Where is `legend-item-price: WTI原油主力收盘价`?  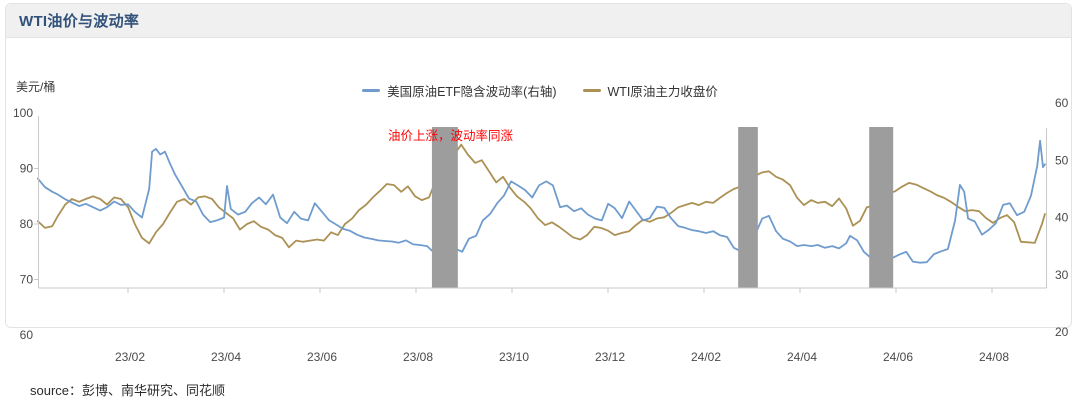
legend-item-price: WTI原油主力收盘价 is located at coordinates (650, 90).